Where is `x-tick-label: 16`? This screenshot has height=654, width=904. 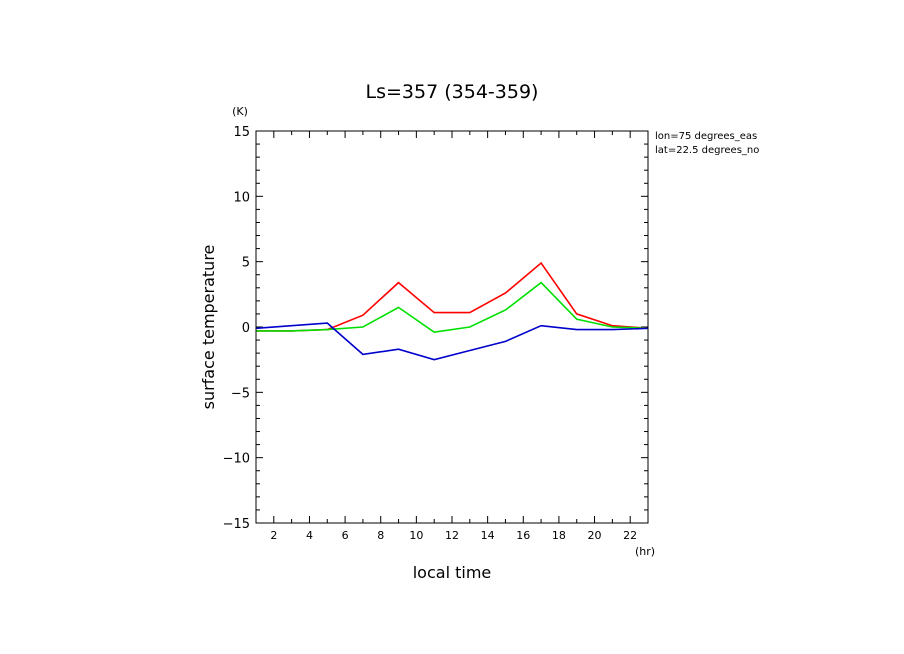
x-tick-label: 16 is located at coordinates (523, 535).